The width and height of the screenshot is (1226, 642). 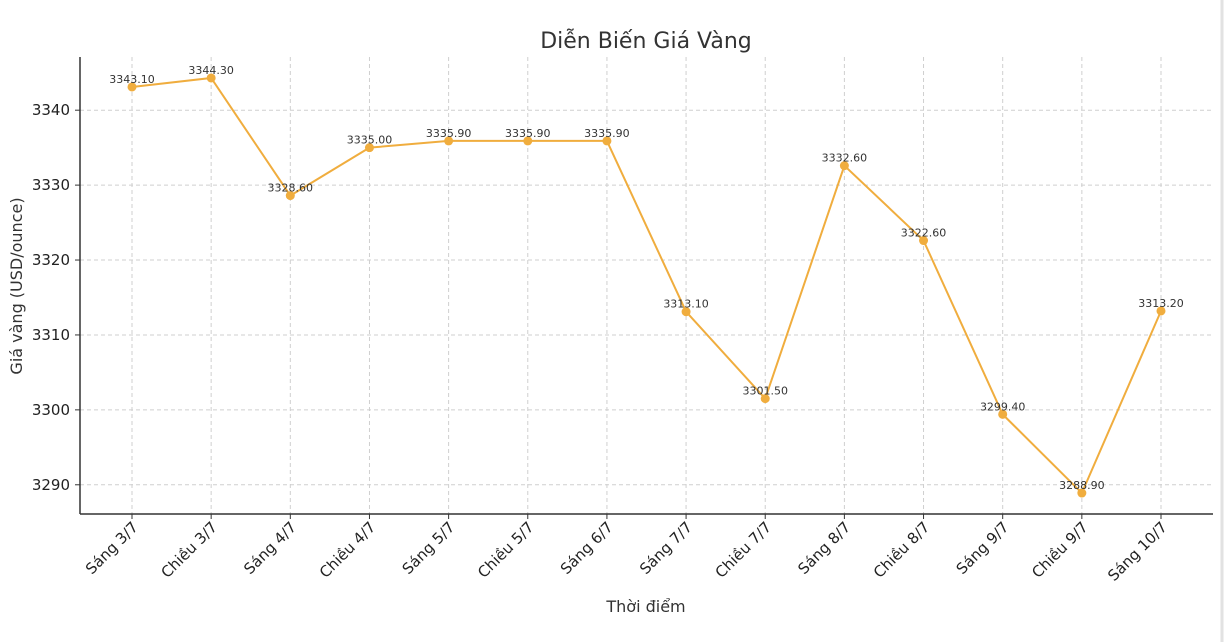 What do you see at coordinates (112, 548) in the screenshot?
I see `x-tick-label: Sáng 3/7` at bounding box center [112, 548].